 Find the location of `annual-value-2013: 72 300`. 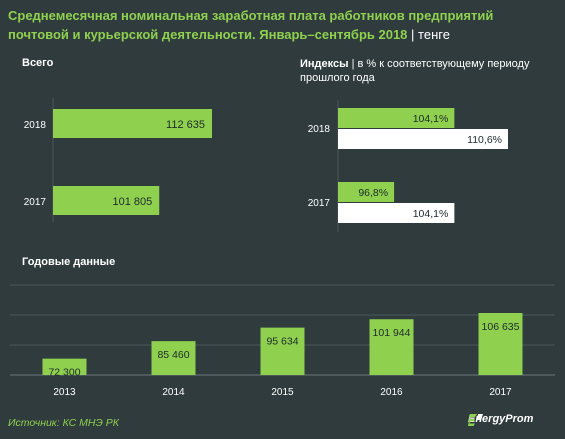

annual-value-2013: 72 300 is located at coordinates (64, 373).